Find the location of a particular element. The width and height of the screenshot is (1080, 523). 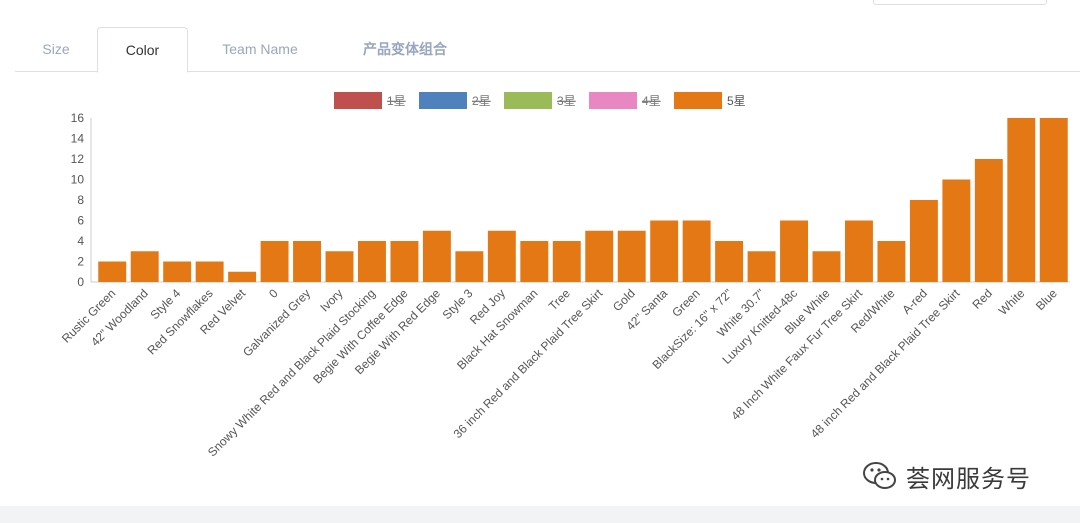

bottom-strip is located at coordinates (540, 514).